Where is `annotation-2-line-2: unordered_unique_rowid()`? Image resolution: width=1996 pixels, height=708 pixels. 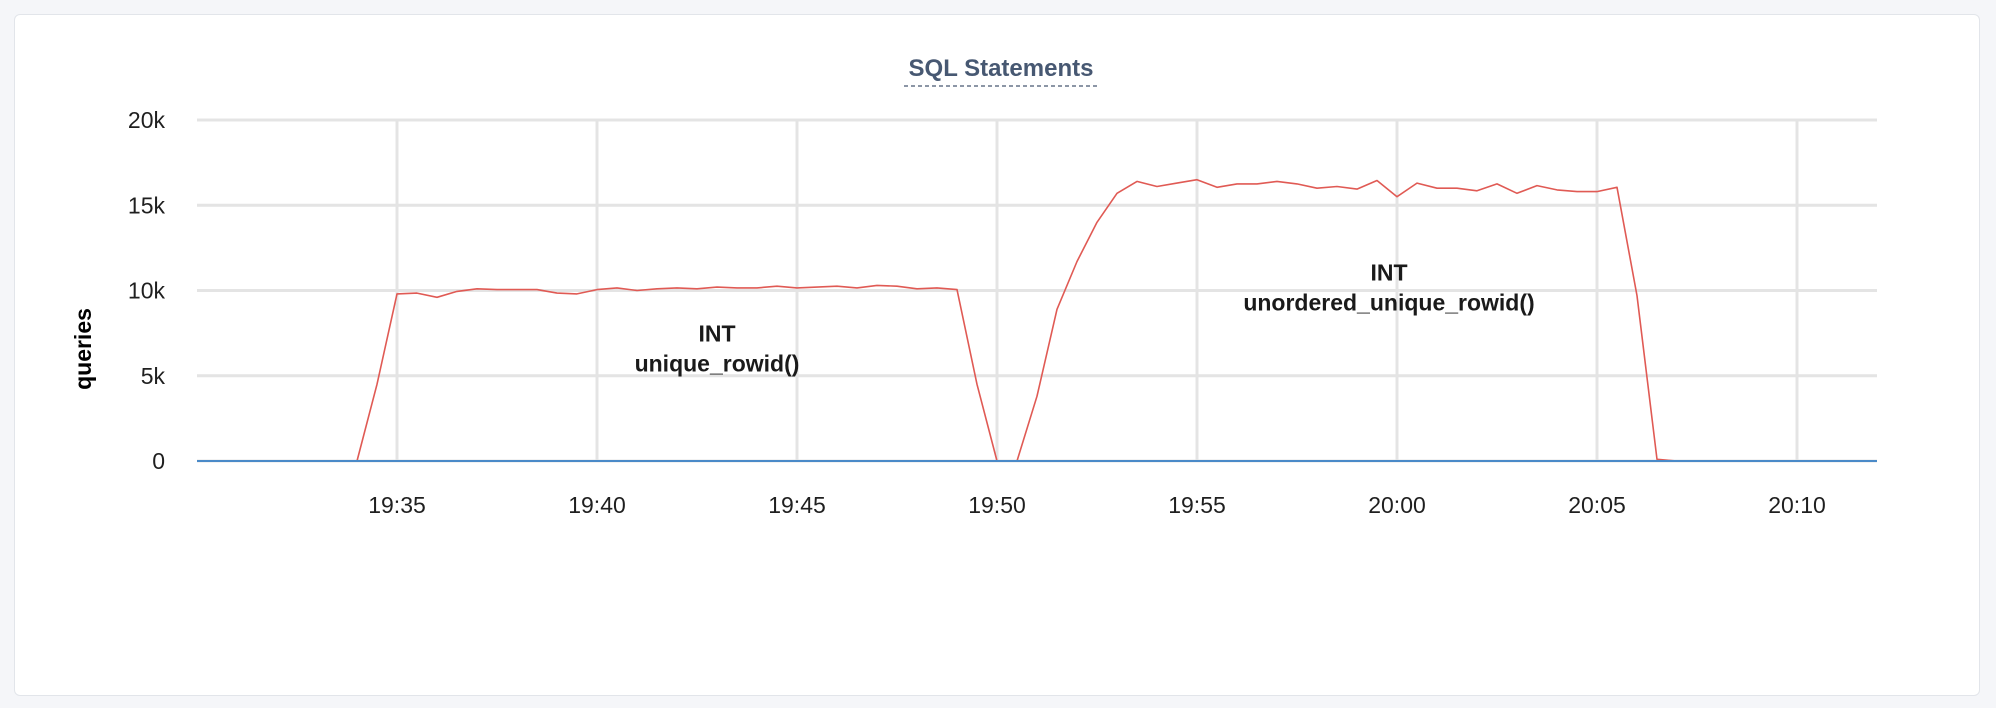 annotation-2-line-2: unordered_unique_rowid() is located at coordinates (1388, 302).